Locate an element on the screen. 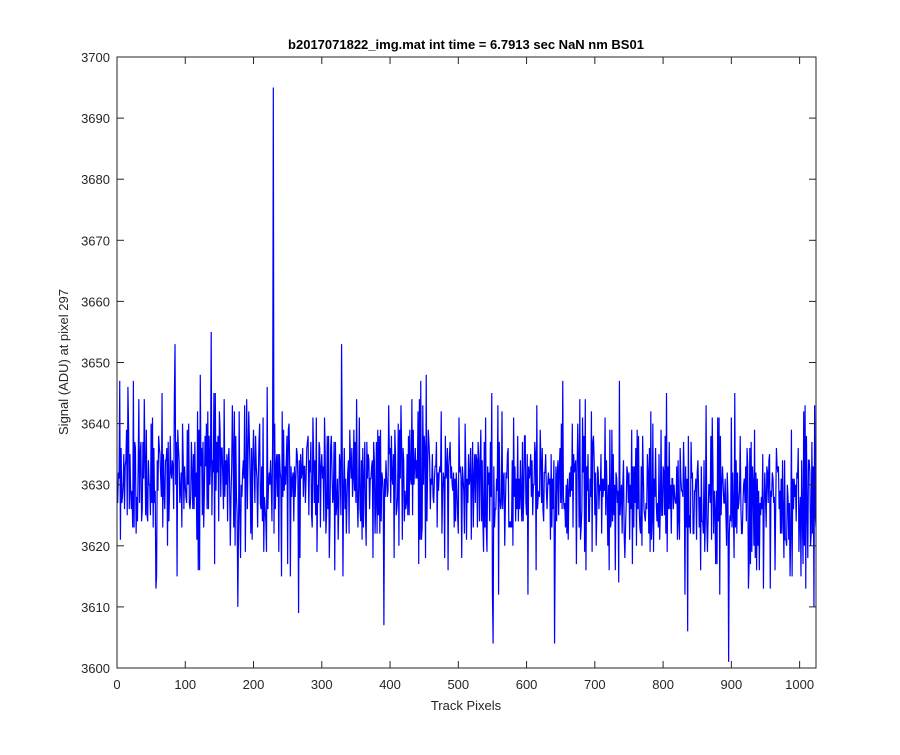 The width and height of the screenshot is (900, 755). y-axis-label: Signal (ADU) at pixel 297 is located at coordinates (63, 362).